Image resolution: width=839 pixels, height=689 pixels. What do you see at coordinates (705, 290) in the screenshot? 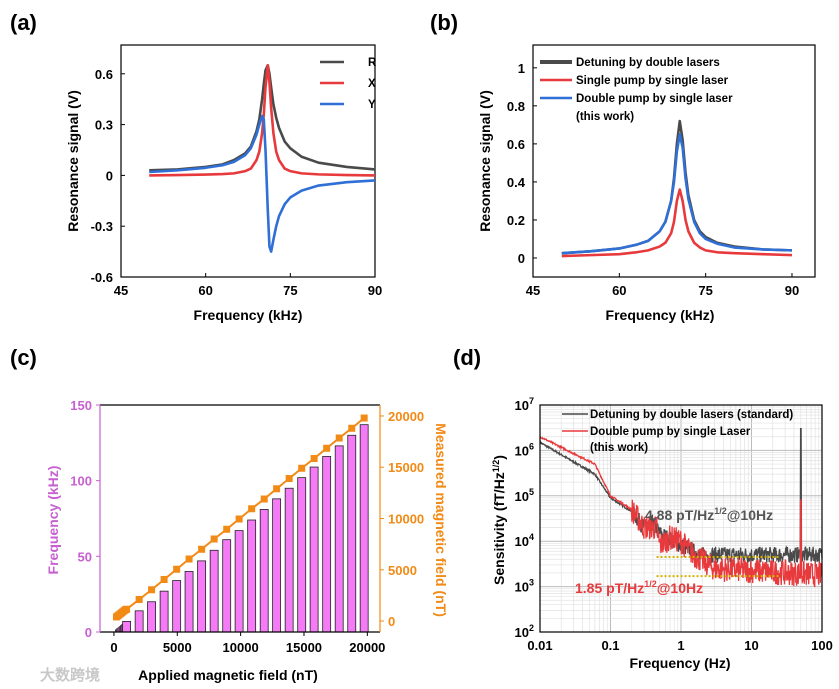
I see `b-xtick-label: 75` at bounding box center [705, 290].